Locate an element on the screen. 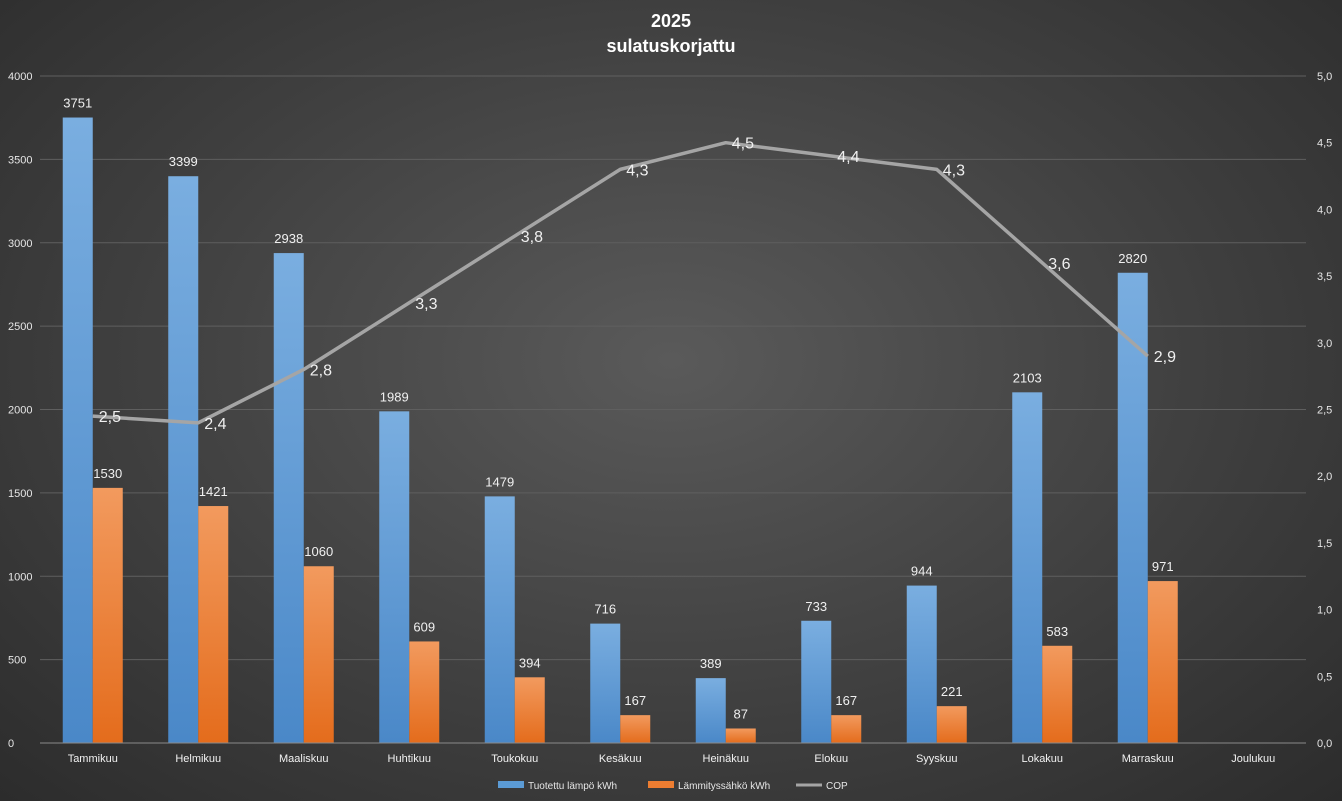  y2-tick-label: 4,0 is located at coordinates (1324, 210).